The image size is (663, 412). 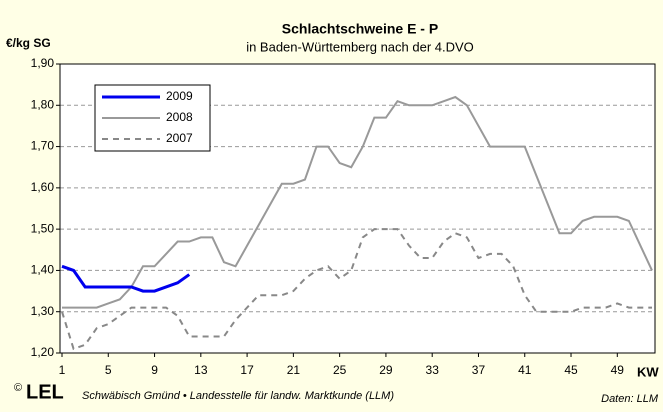 I want to click on y-tick-label: 1,80, so click(x=43, y=104).